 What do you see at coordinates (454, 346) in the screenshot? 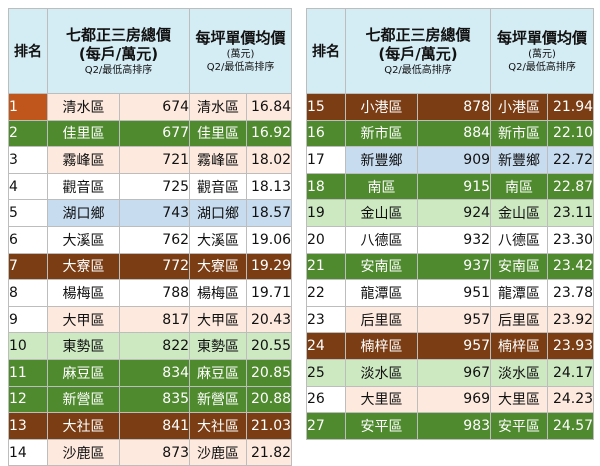
I see `total-price-cell: 957` at bounding box center [454, 346].